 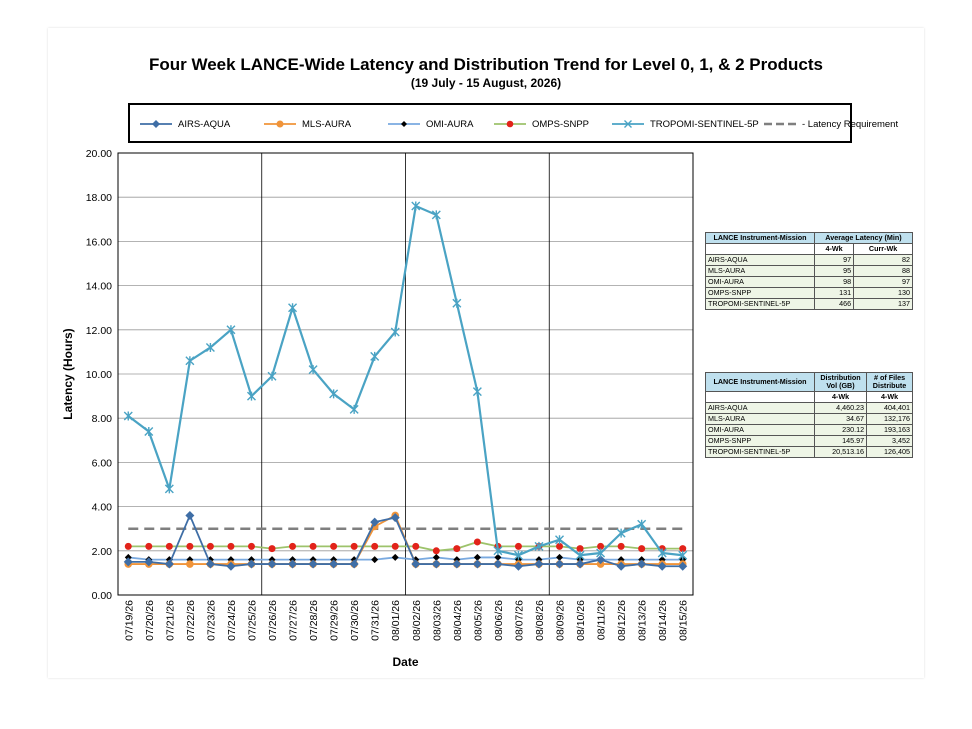 I want to click on legend-item: MLS-AURA, so click(x=306, y=124).